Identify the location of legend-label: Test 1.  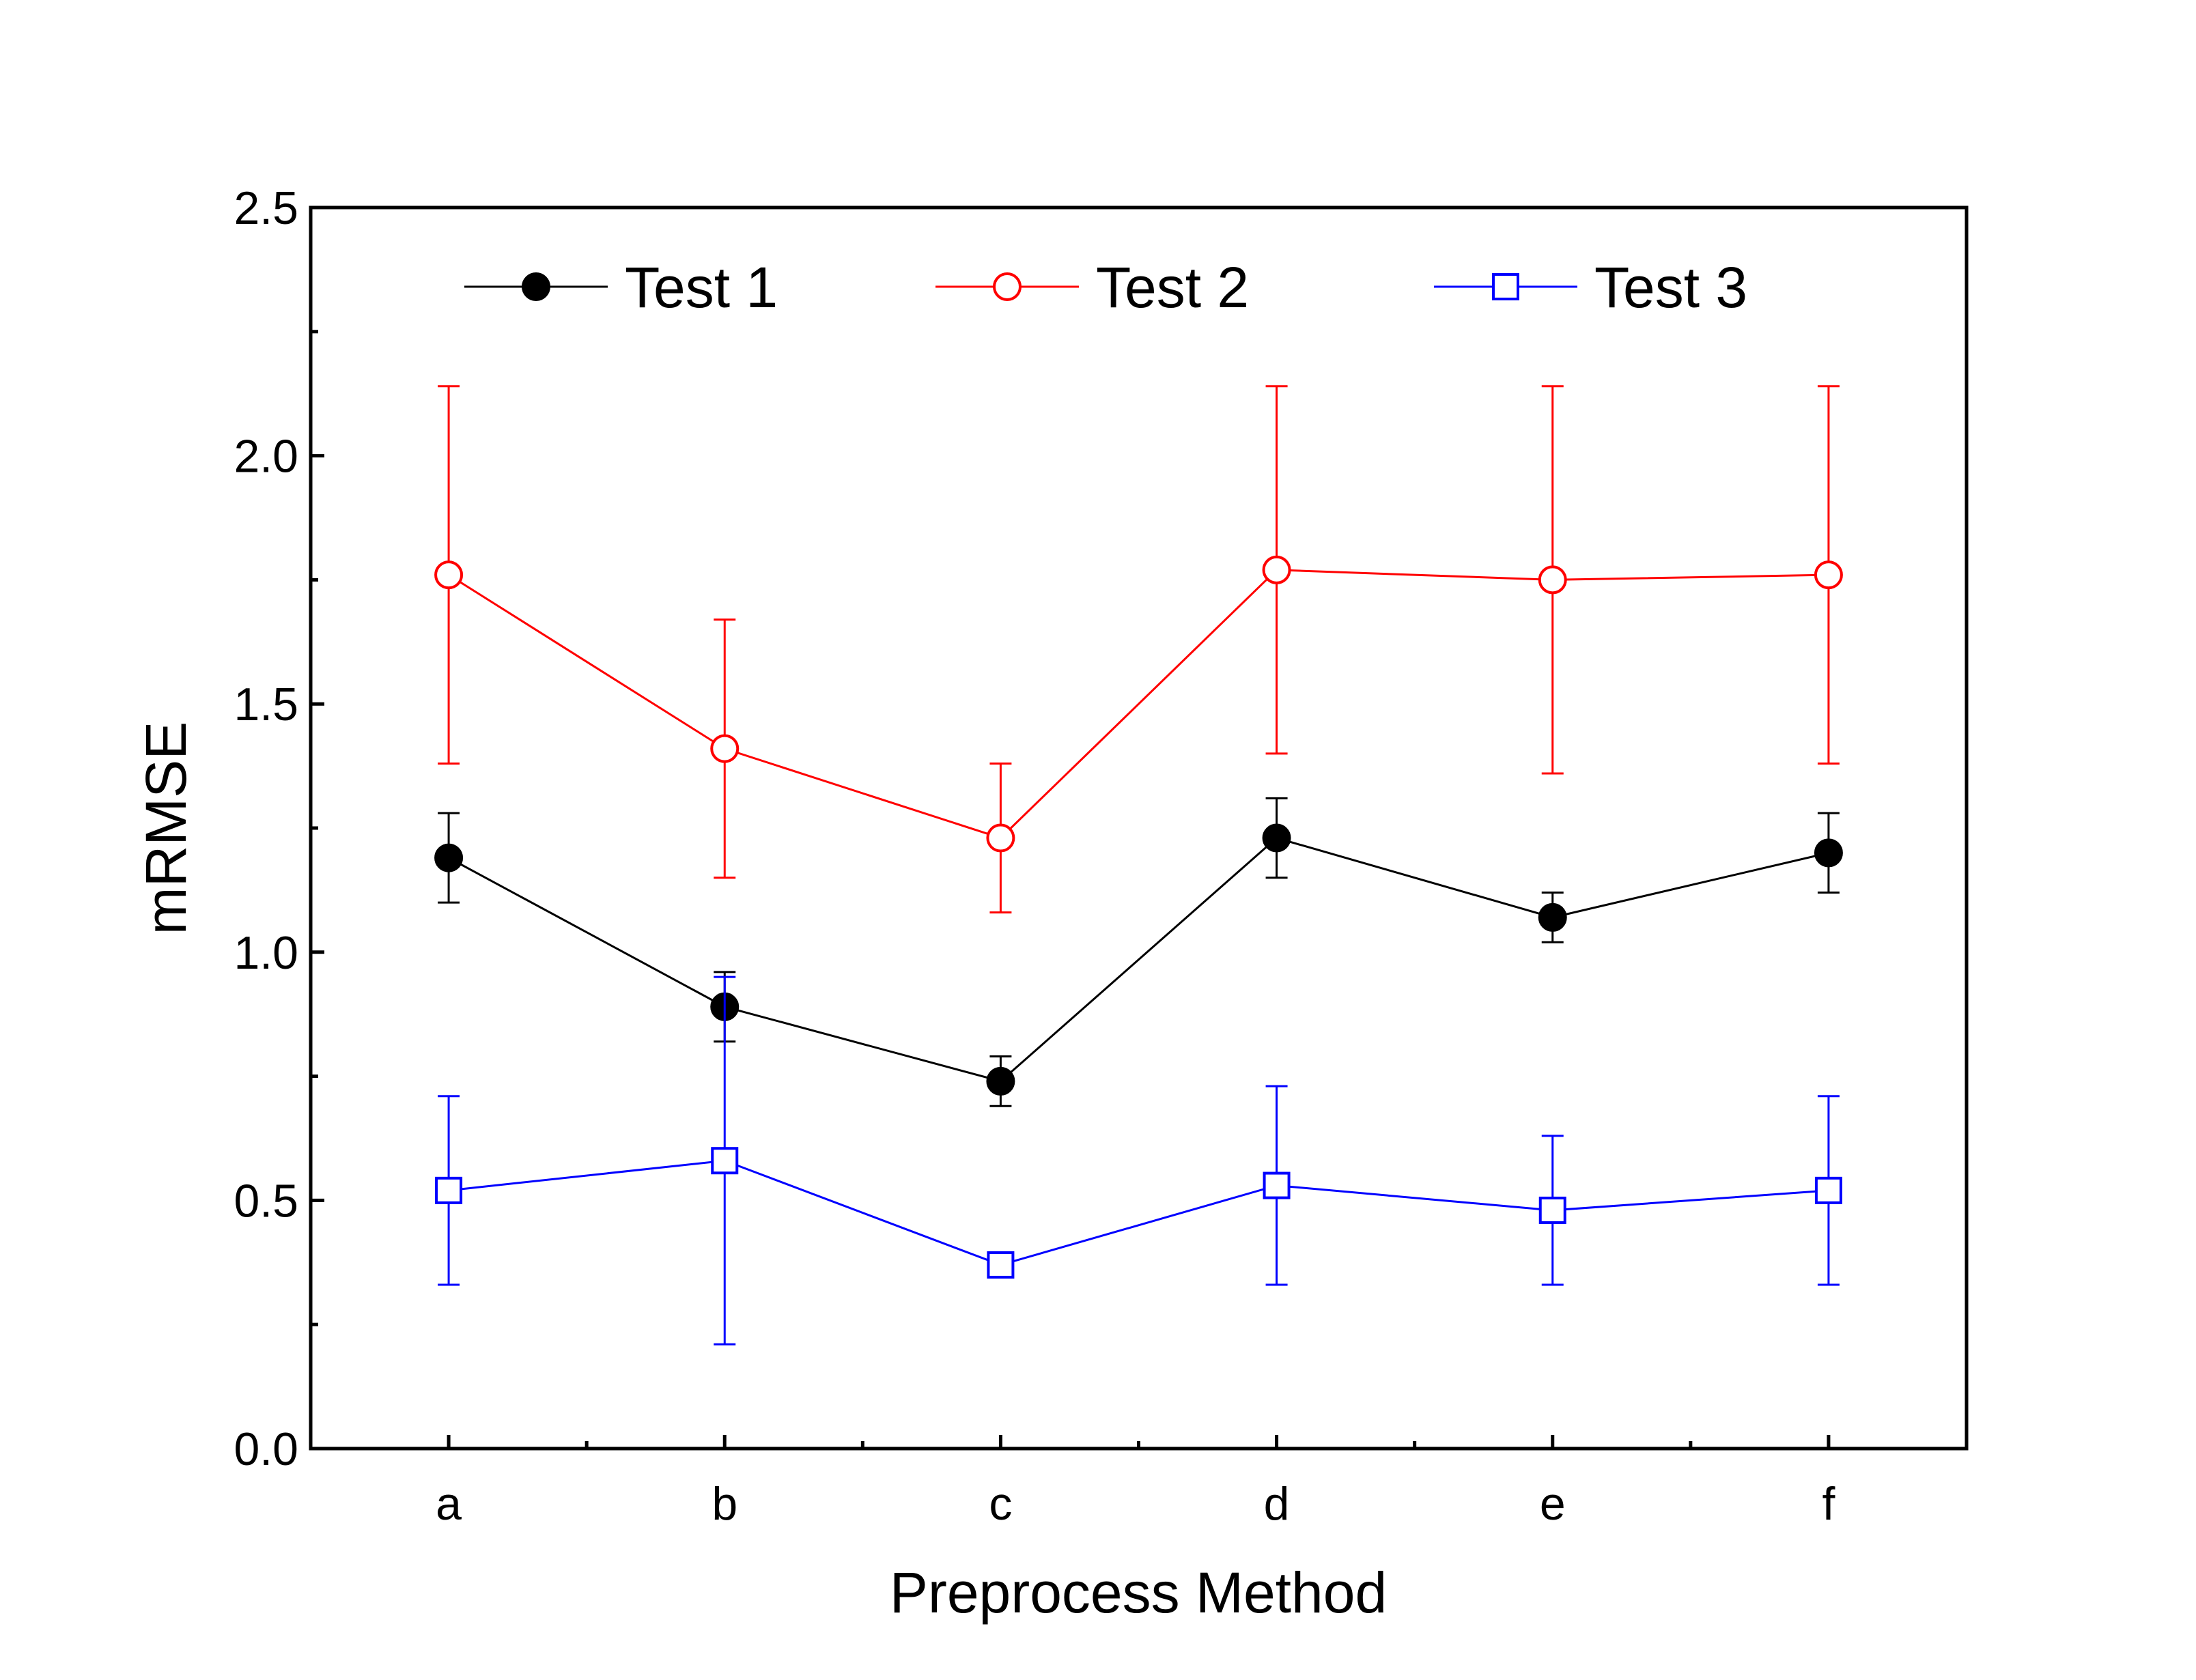
(702, 287).